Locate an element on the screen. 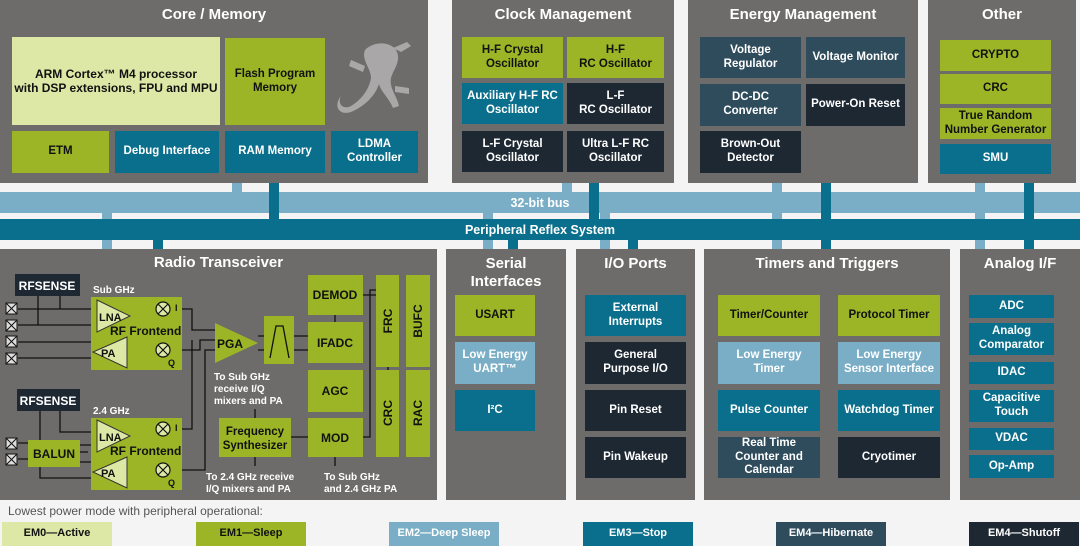 Image resolution: width=1080 pixels, height=546 pixels. timer-counter-block: Timer/Counter is located at coordinates (769, 315).